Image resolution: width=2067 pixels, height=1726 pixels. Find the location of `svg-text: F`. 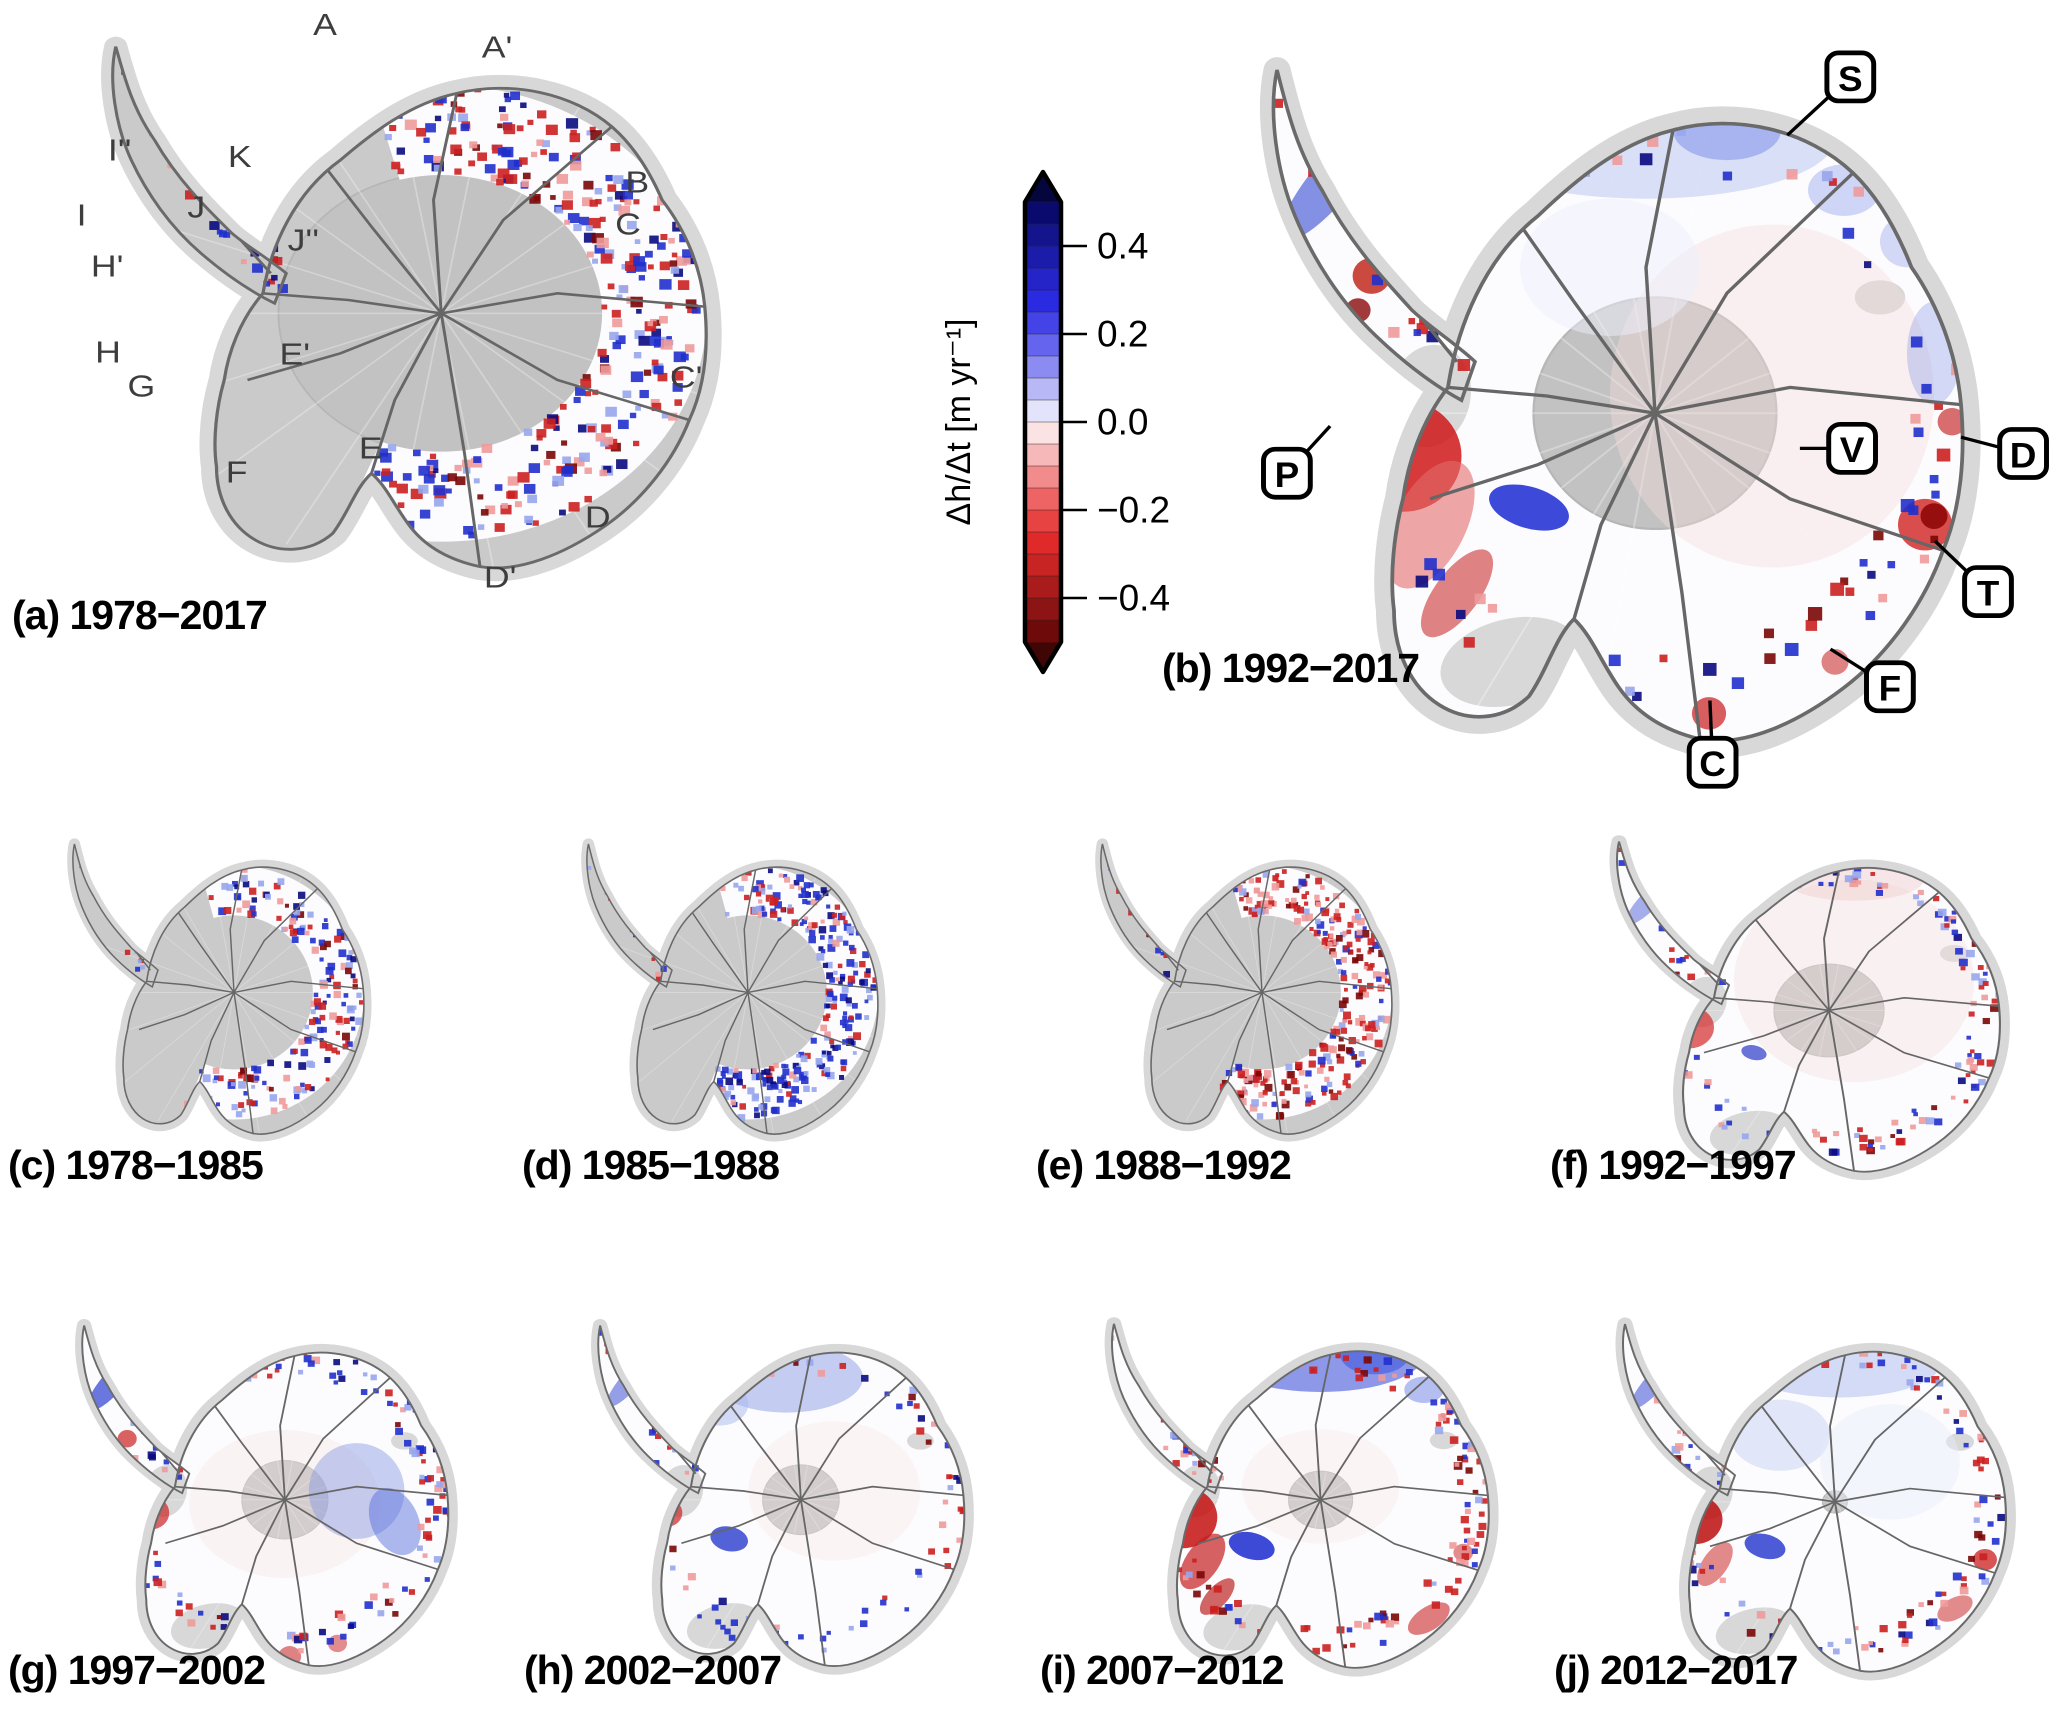

svg-text: F is located at coordinates (1890, 689).